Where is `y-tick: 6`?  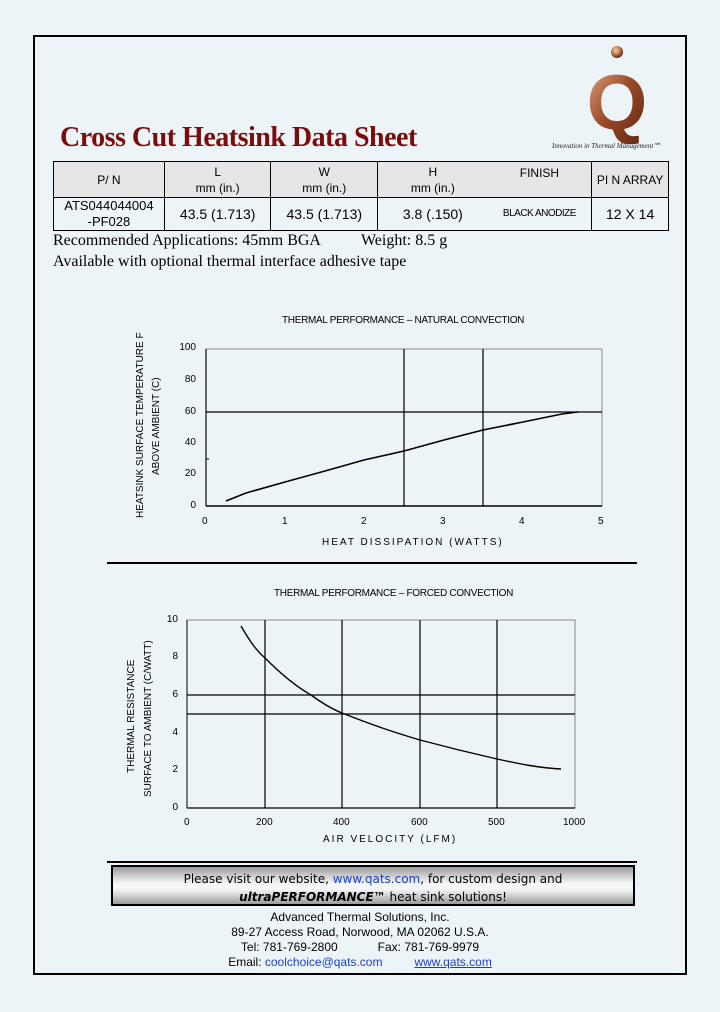 y-tick: 6 is located at coordinates (175, 694).